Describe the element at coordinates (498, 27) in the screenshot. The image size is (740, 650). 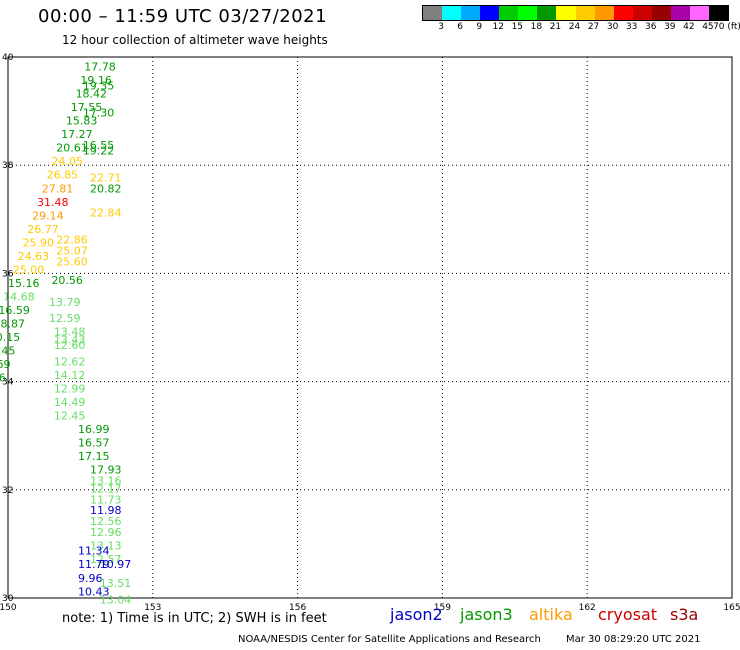
I see `color-scale-label: 12` at that location.